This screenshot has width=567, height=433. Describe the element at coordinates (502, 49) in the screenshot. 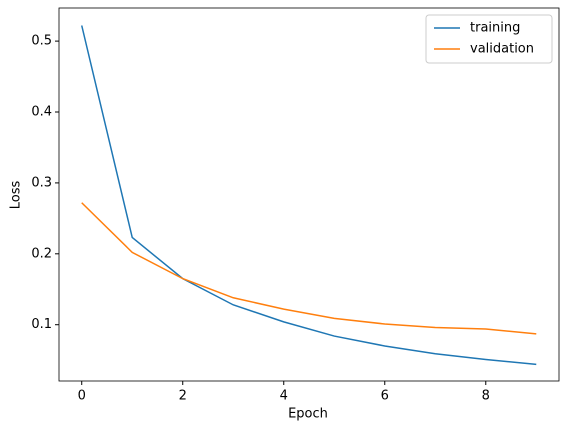

I see `legend-label: validation` at that location.